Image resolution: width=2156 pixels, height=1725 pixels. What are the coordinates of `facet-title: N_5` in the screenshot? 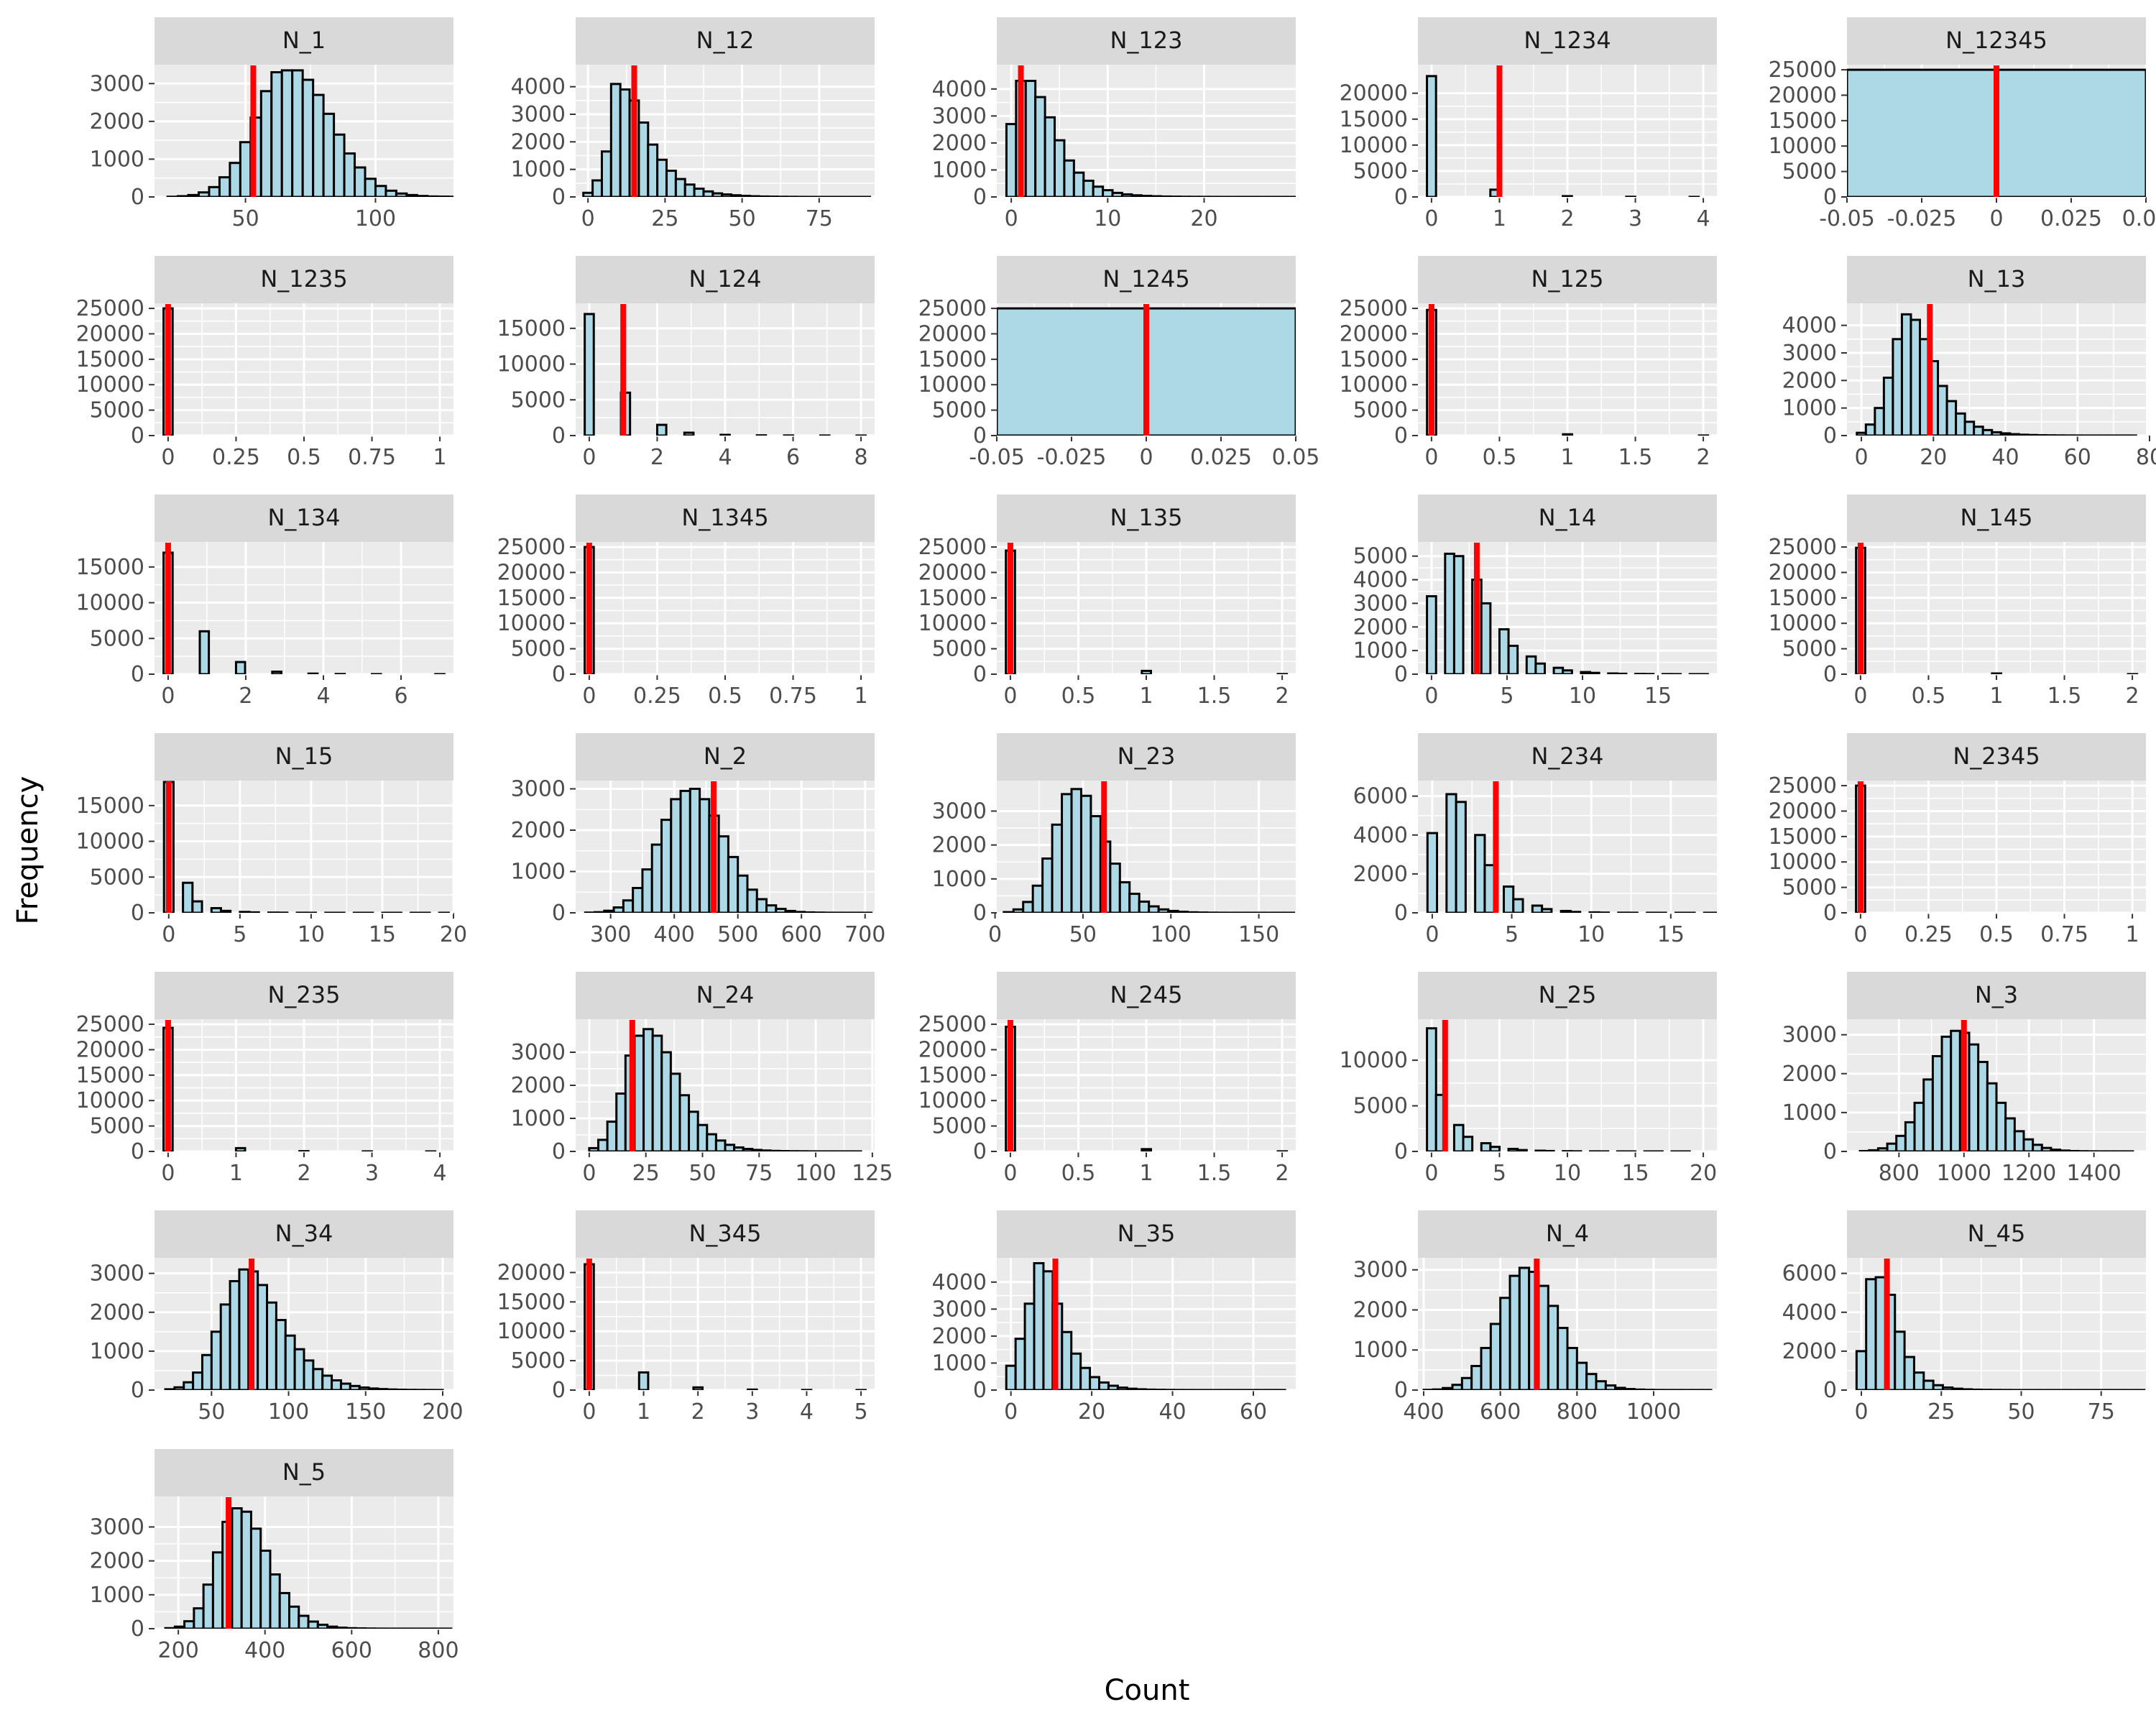 It's located at (304, 1472).